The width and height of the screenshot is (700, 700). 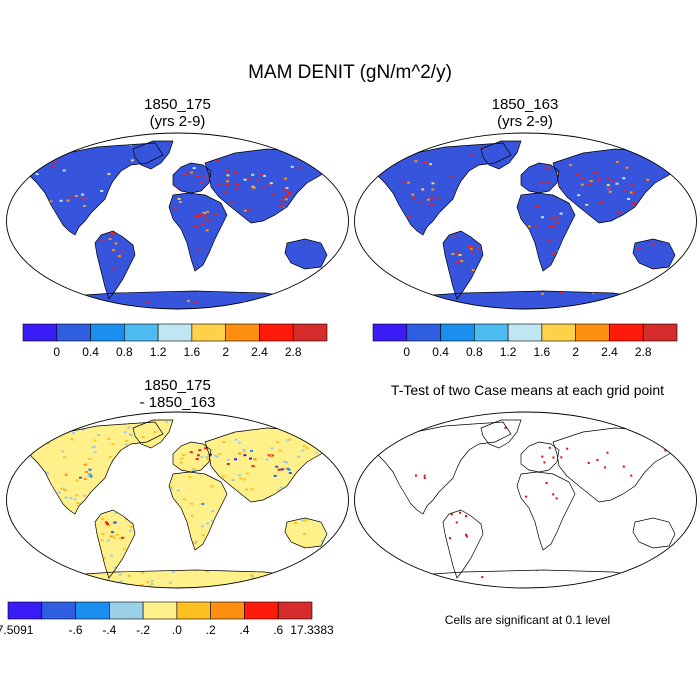 I want to click on panel-title-case2-line1: 1850_163, so click(x=525, y=104).